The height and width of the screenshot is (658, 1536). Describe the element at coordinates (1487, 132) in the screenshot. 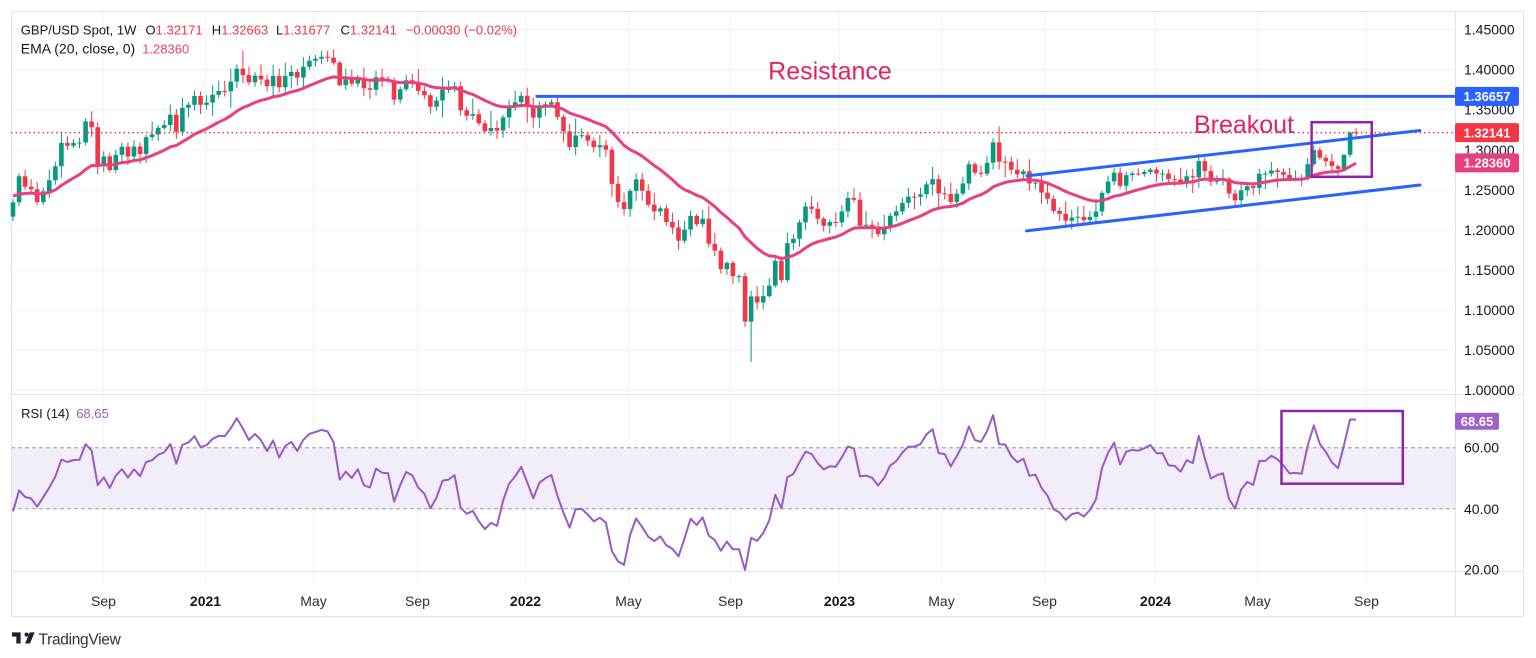

I see `svg-text: 1.32141` at that location.